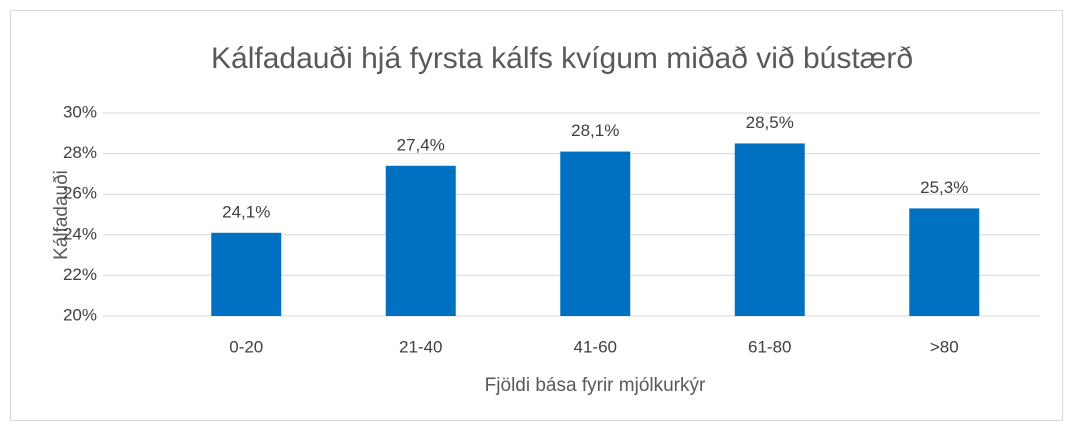  What do you see at coordinates (420, 346) in the screenshot?
I see `x-tick-label: 21-40` at bounding box center [420, 346].